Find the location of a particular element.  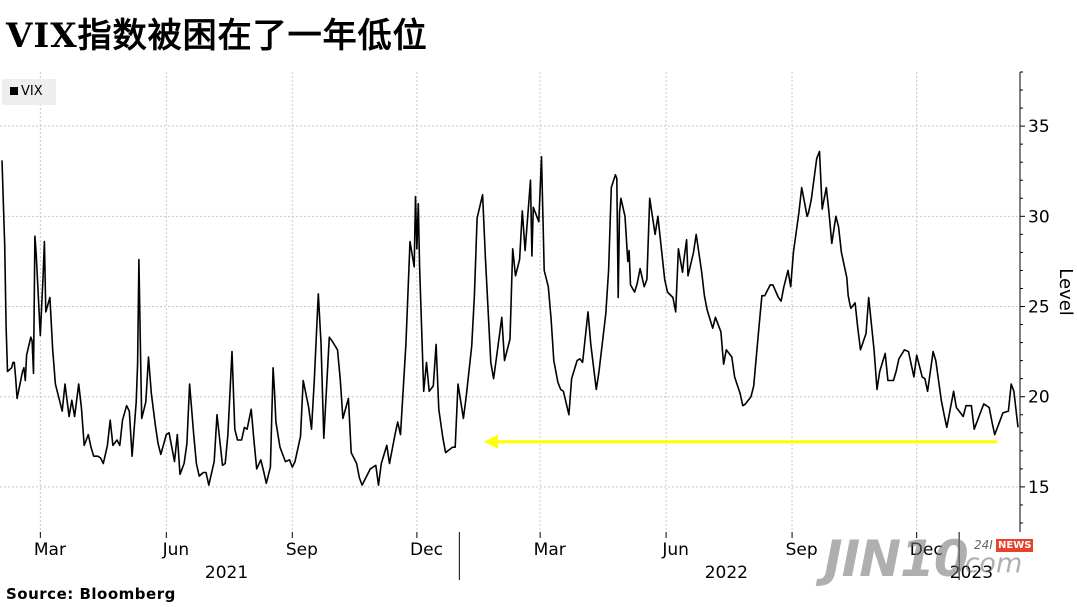

annotation-arrow-head is located at coordinates (490, 441).